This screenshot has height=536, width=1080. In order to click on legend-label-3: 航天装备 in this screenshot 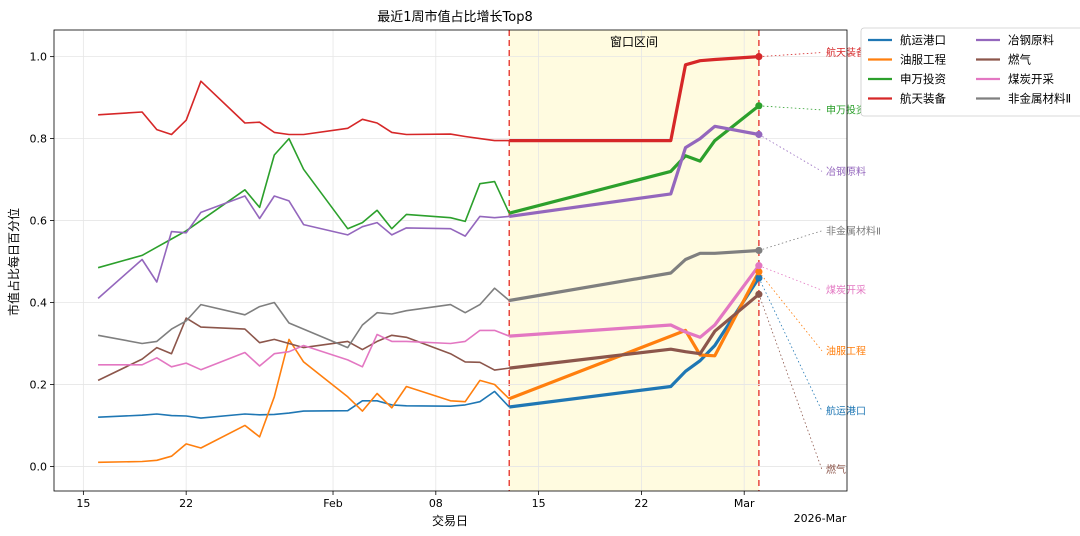, I will do `click(923, 99)`.